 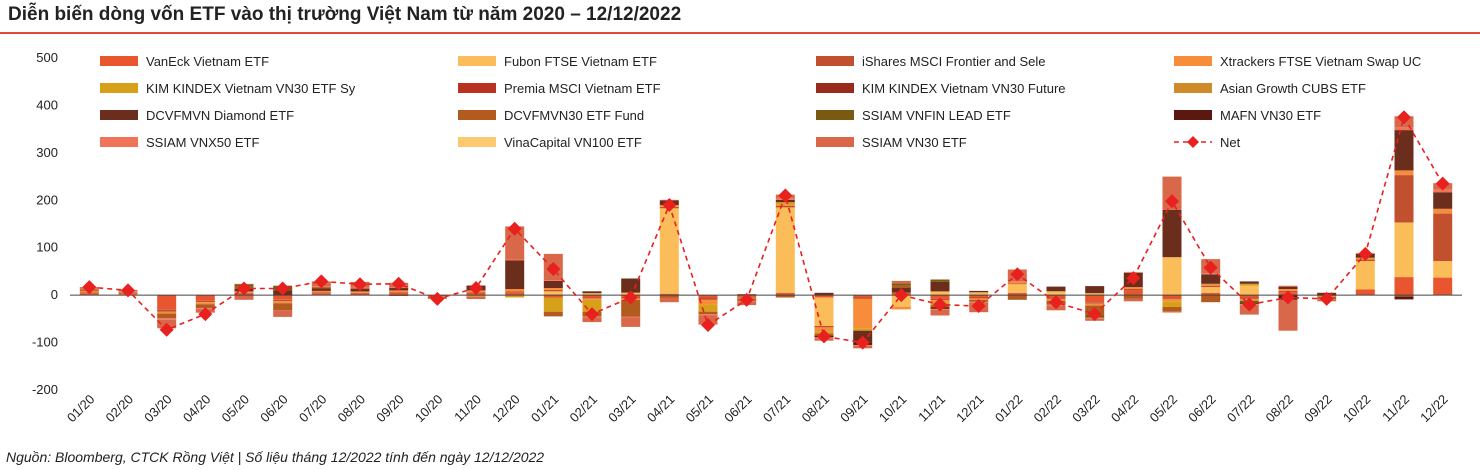 What do you see at coordinates (45, 342) in the screenshot?
I see `y-tick-label: -100` at bounding box center [45, 342].